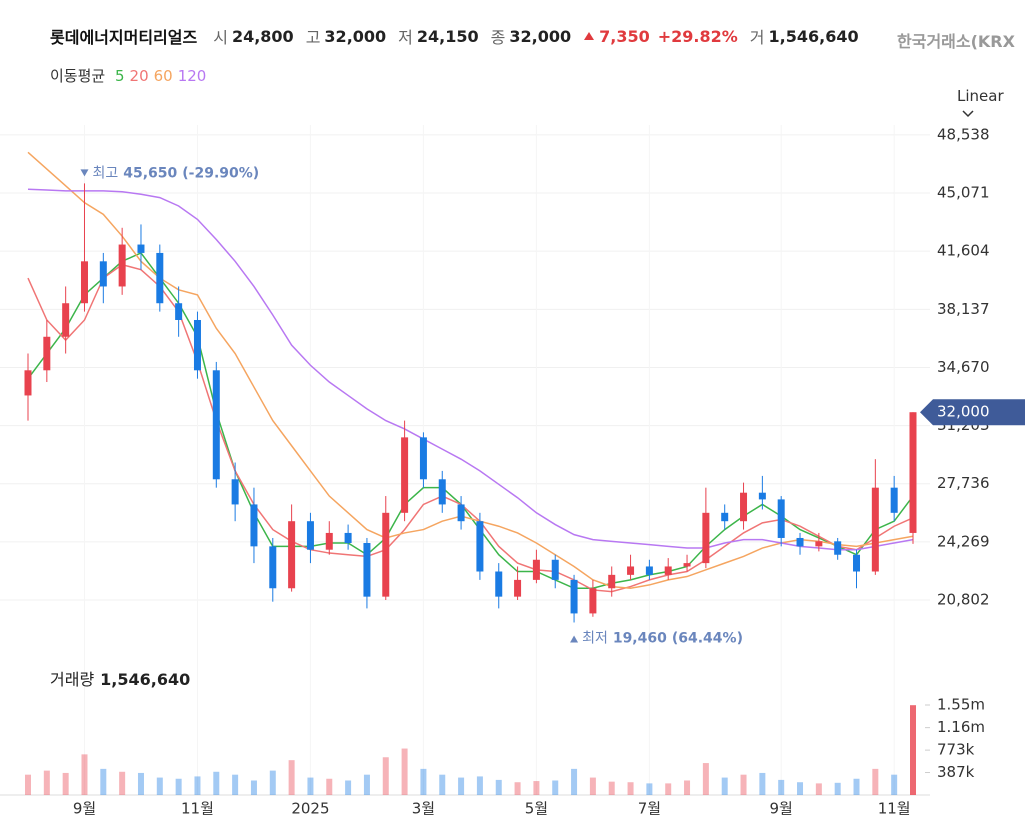 The image size is (1025, 829). Describe the element at coordinates (78, 76) in the screenshot. I see `ma-legend-title: 이동평균` at that location.